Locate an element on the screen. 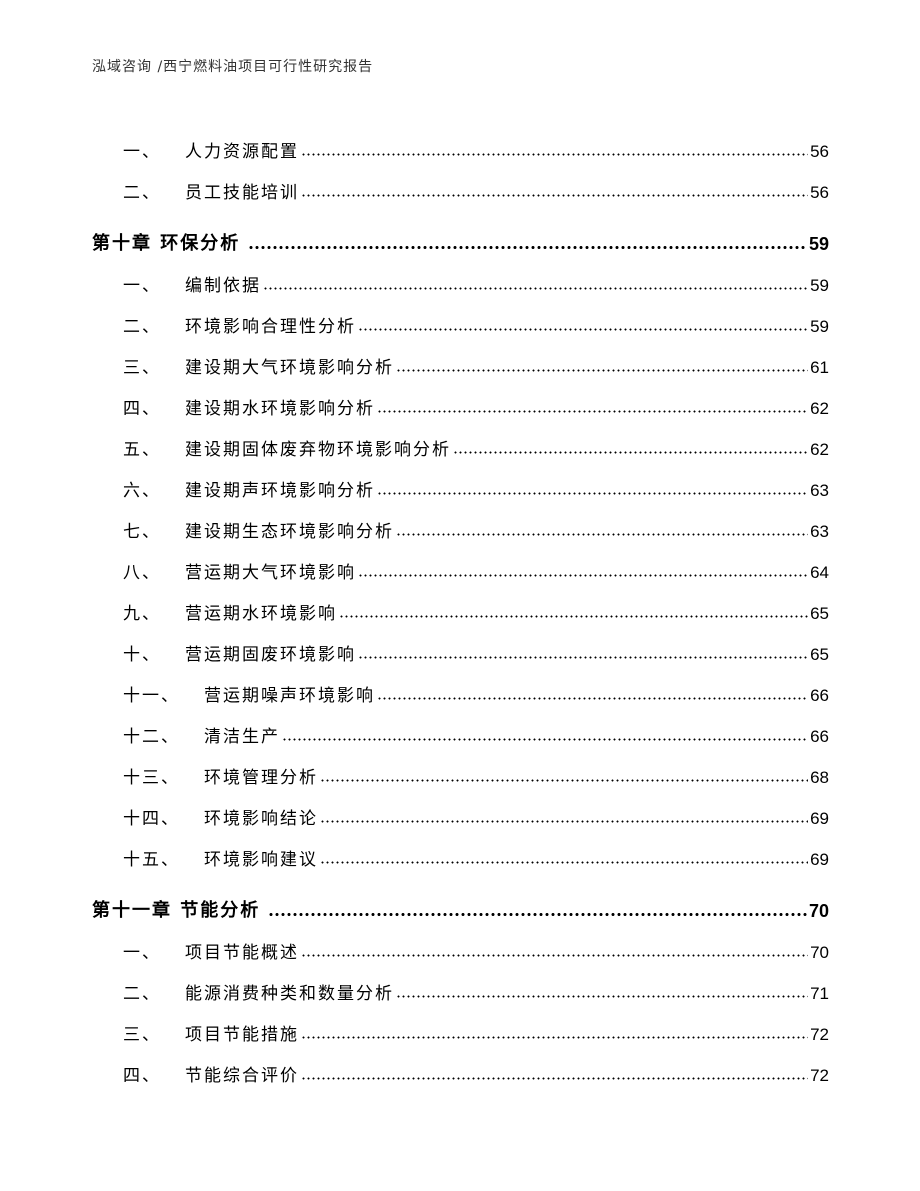 Image resolution: width=920 pixels, height=1191 pixels. toc-section-entry: 二、 能源消费种类和数量分析 71 is located at coordinates (460, 983).